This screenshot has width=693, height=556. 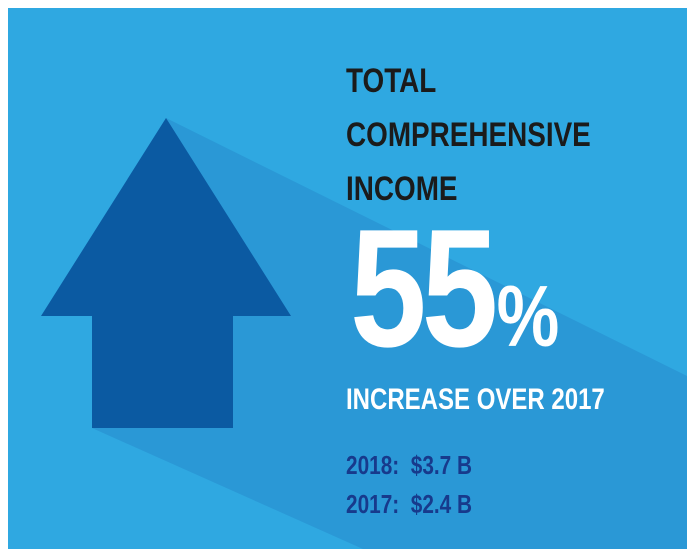 I want to click on headline-percentage: 55%, so click(x=454, y=288).